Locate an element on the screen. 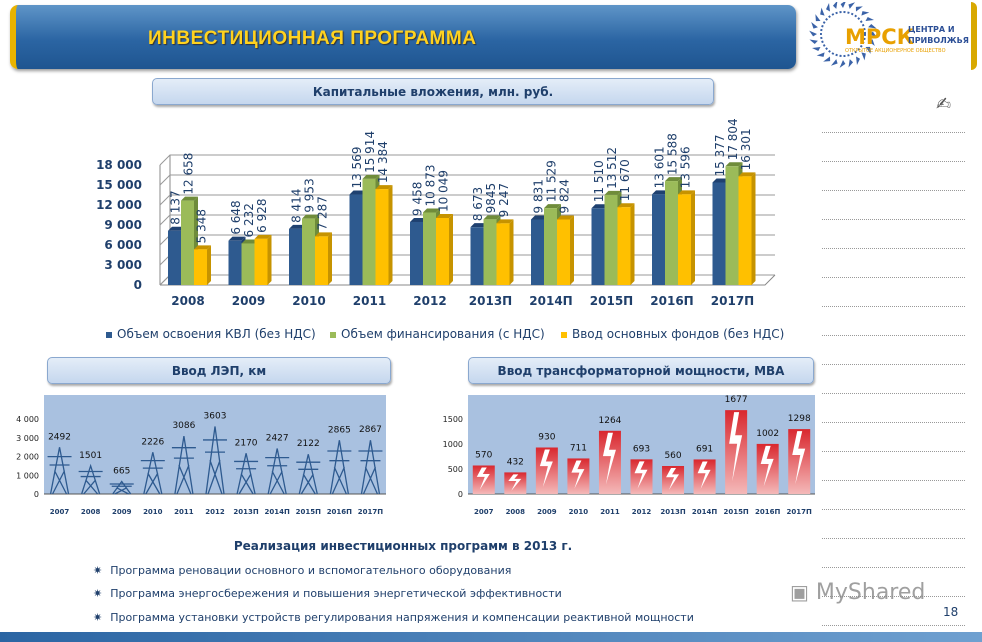 The image size is (982, 642). data-label: 8 414 is located at coordinates (297, 206).